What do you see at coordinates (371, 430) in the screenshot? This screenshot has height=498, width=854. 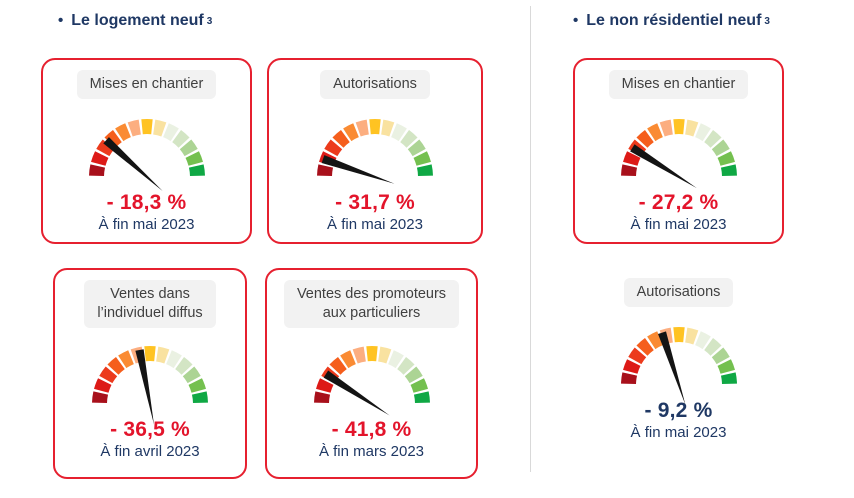 I see `gauge-value: - 41,8 %` at bounding box center [371, 430].